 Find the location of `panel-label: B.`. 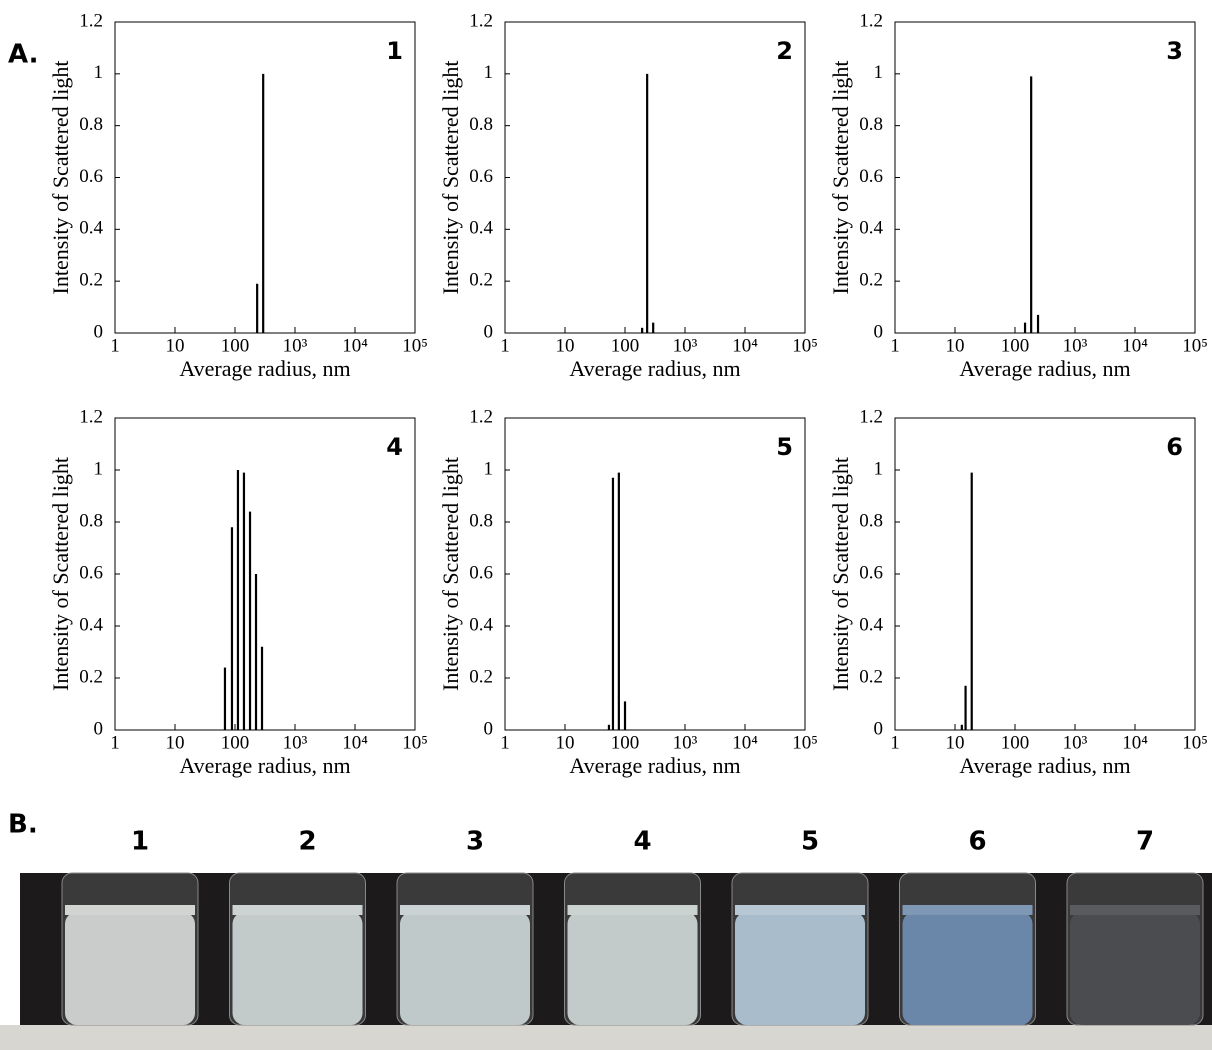

panel-label: B. is located at coordinates (23, 825).